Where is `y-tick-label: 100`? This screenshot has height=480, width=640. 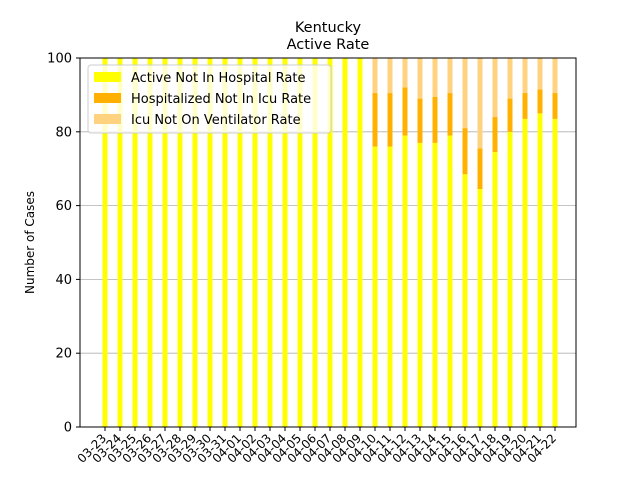 y-tick-label: 100 is located at coordinates (59, 59).